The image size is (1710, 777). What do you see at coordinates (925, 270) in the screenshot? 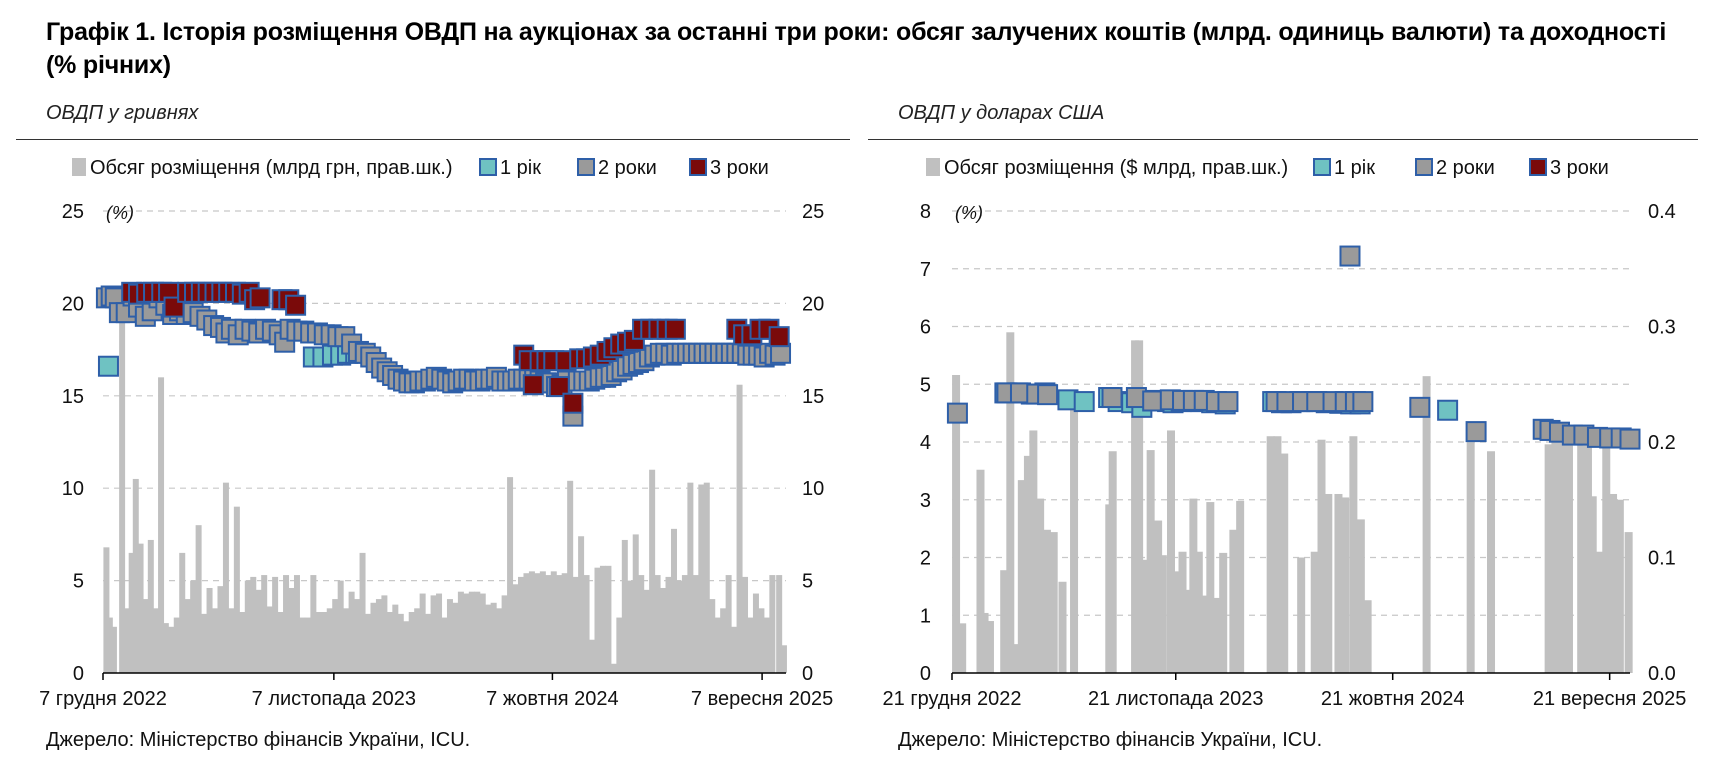
I see `y-left-tick-usd: 7` at bounding box center [925, 270].